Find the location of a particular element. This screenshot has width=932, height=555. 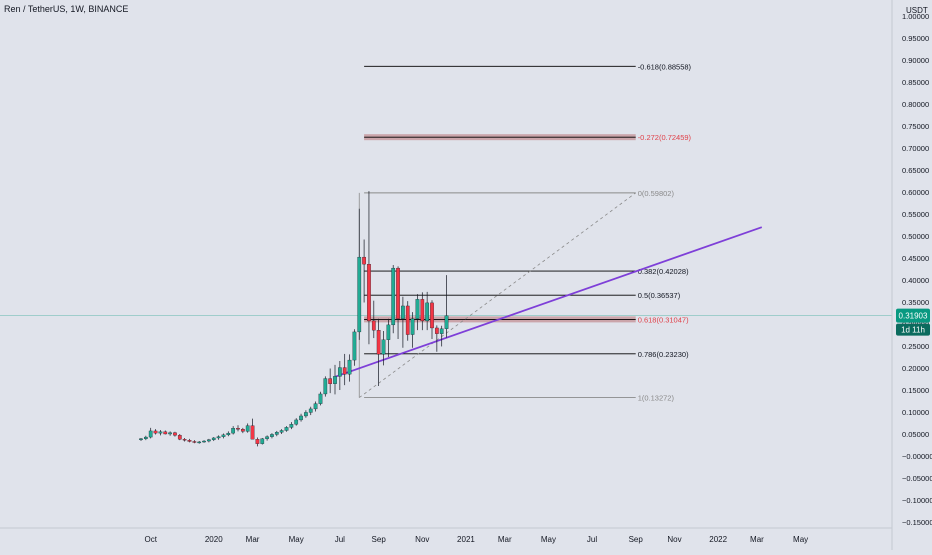

y-tick-label: 0.60000 is located at coordinates (915, 192).